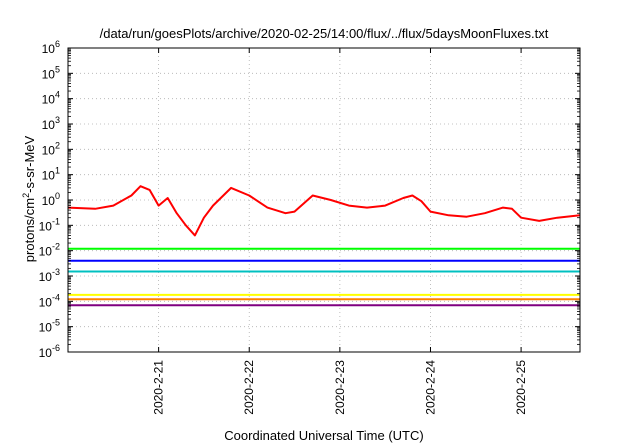 The width and height of the screenshot is (640, 448). What do you see at coordinates (323, 435) in the screenshot?
I see `x-axis-label: Coordinated Universal Time (UTC)` at bounding box center [323, 435].